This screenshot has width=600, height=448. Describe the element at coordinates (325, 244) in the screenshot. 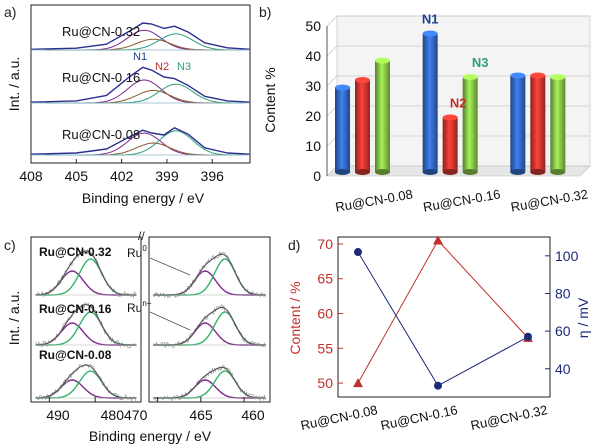

I see `panel-d-ytick-4: 70` at that location.